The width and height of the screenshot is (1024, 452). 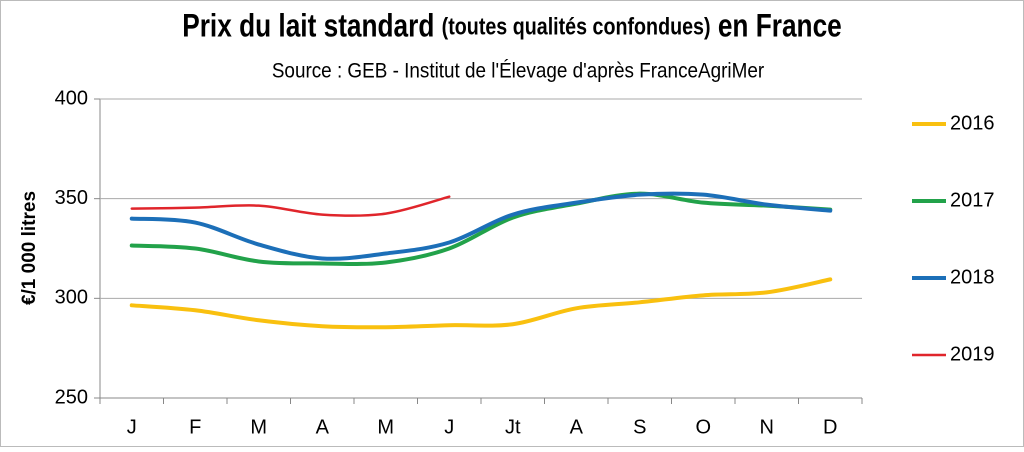 I want to click on x-tick-label: D, so click(x=830, y=427).